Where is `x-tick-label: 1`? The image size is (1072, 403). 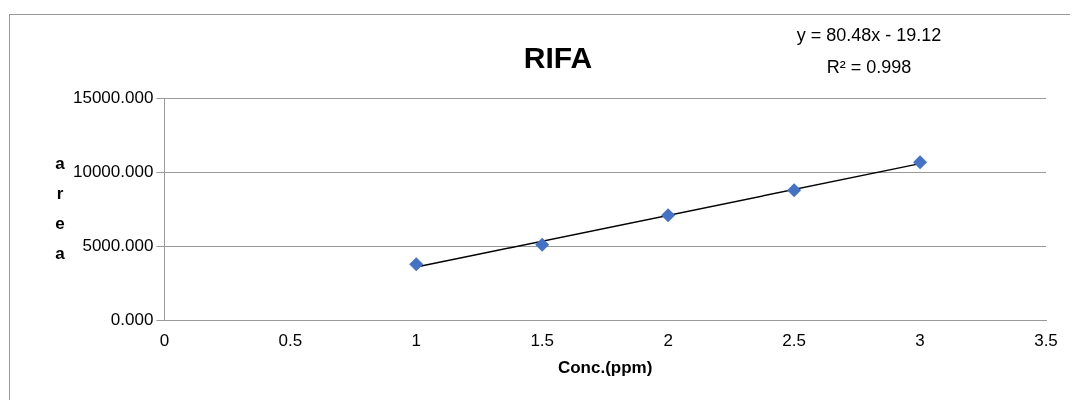 x-tick-label: 1 is located at coordinates (416, 341).